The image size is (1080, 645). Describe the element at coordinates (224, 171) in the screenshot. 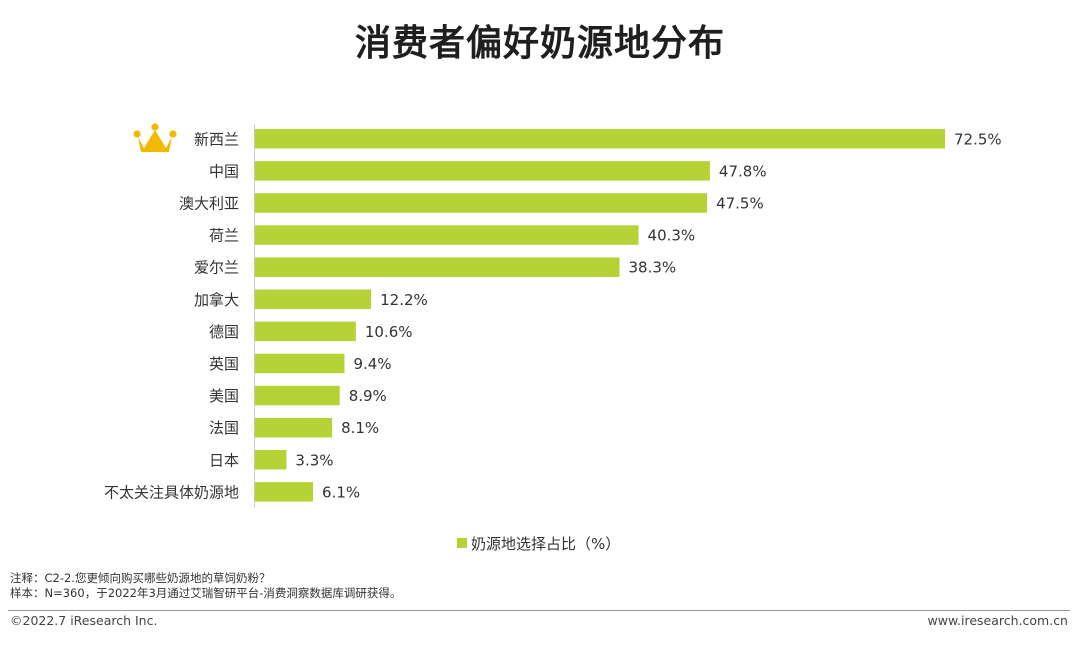

I see `category-label: 中国` at that location.